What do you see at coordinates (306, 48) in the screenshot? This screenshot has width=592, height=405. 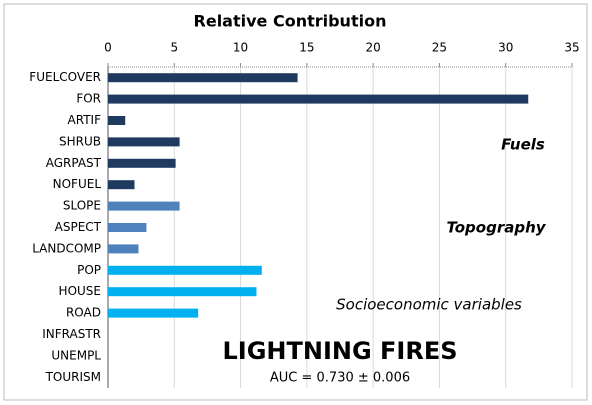 I see `x-tick-label: 15` at bounding box center [306, 48].